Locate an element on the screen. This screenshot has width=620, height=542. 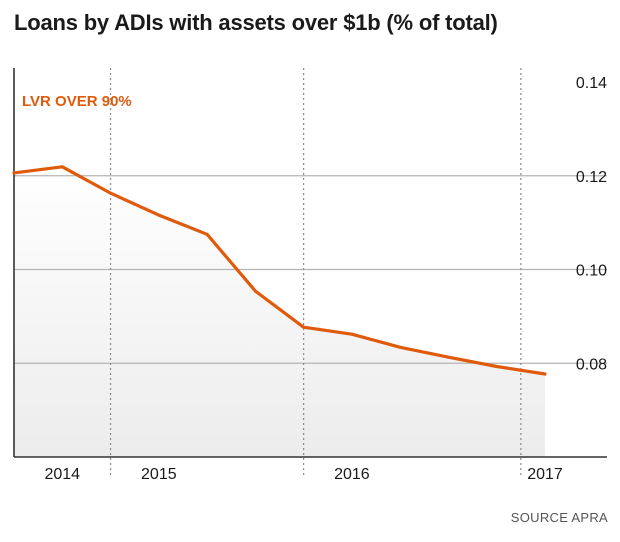
y-tick-label: 0.12 is located at coordinates (591, 177).